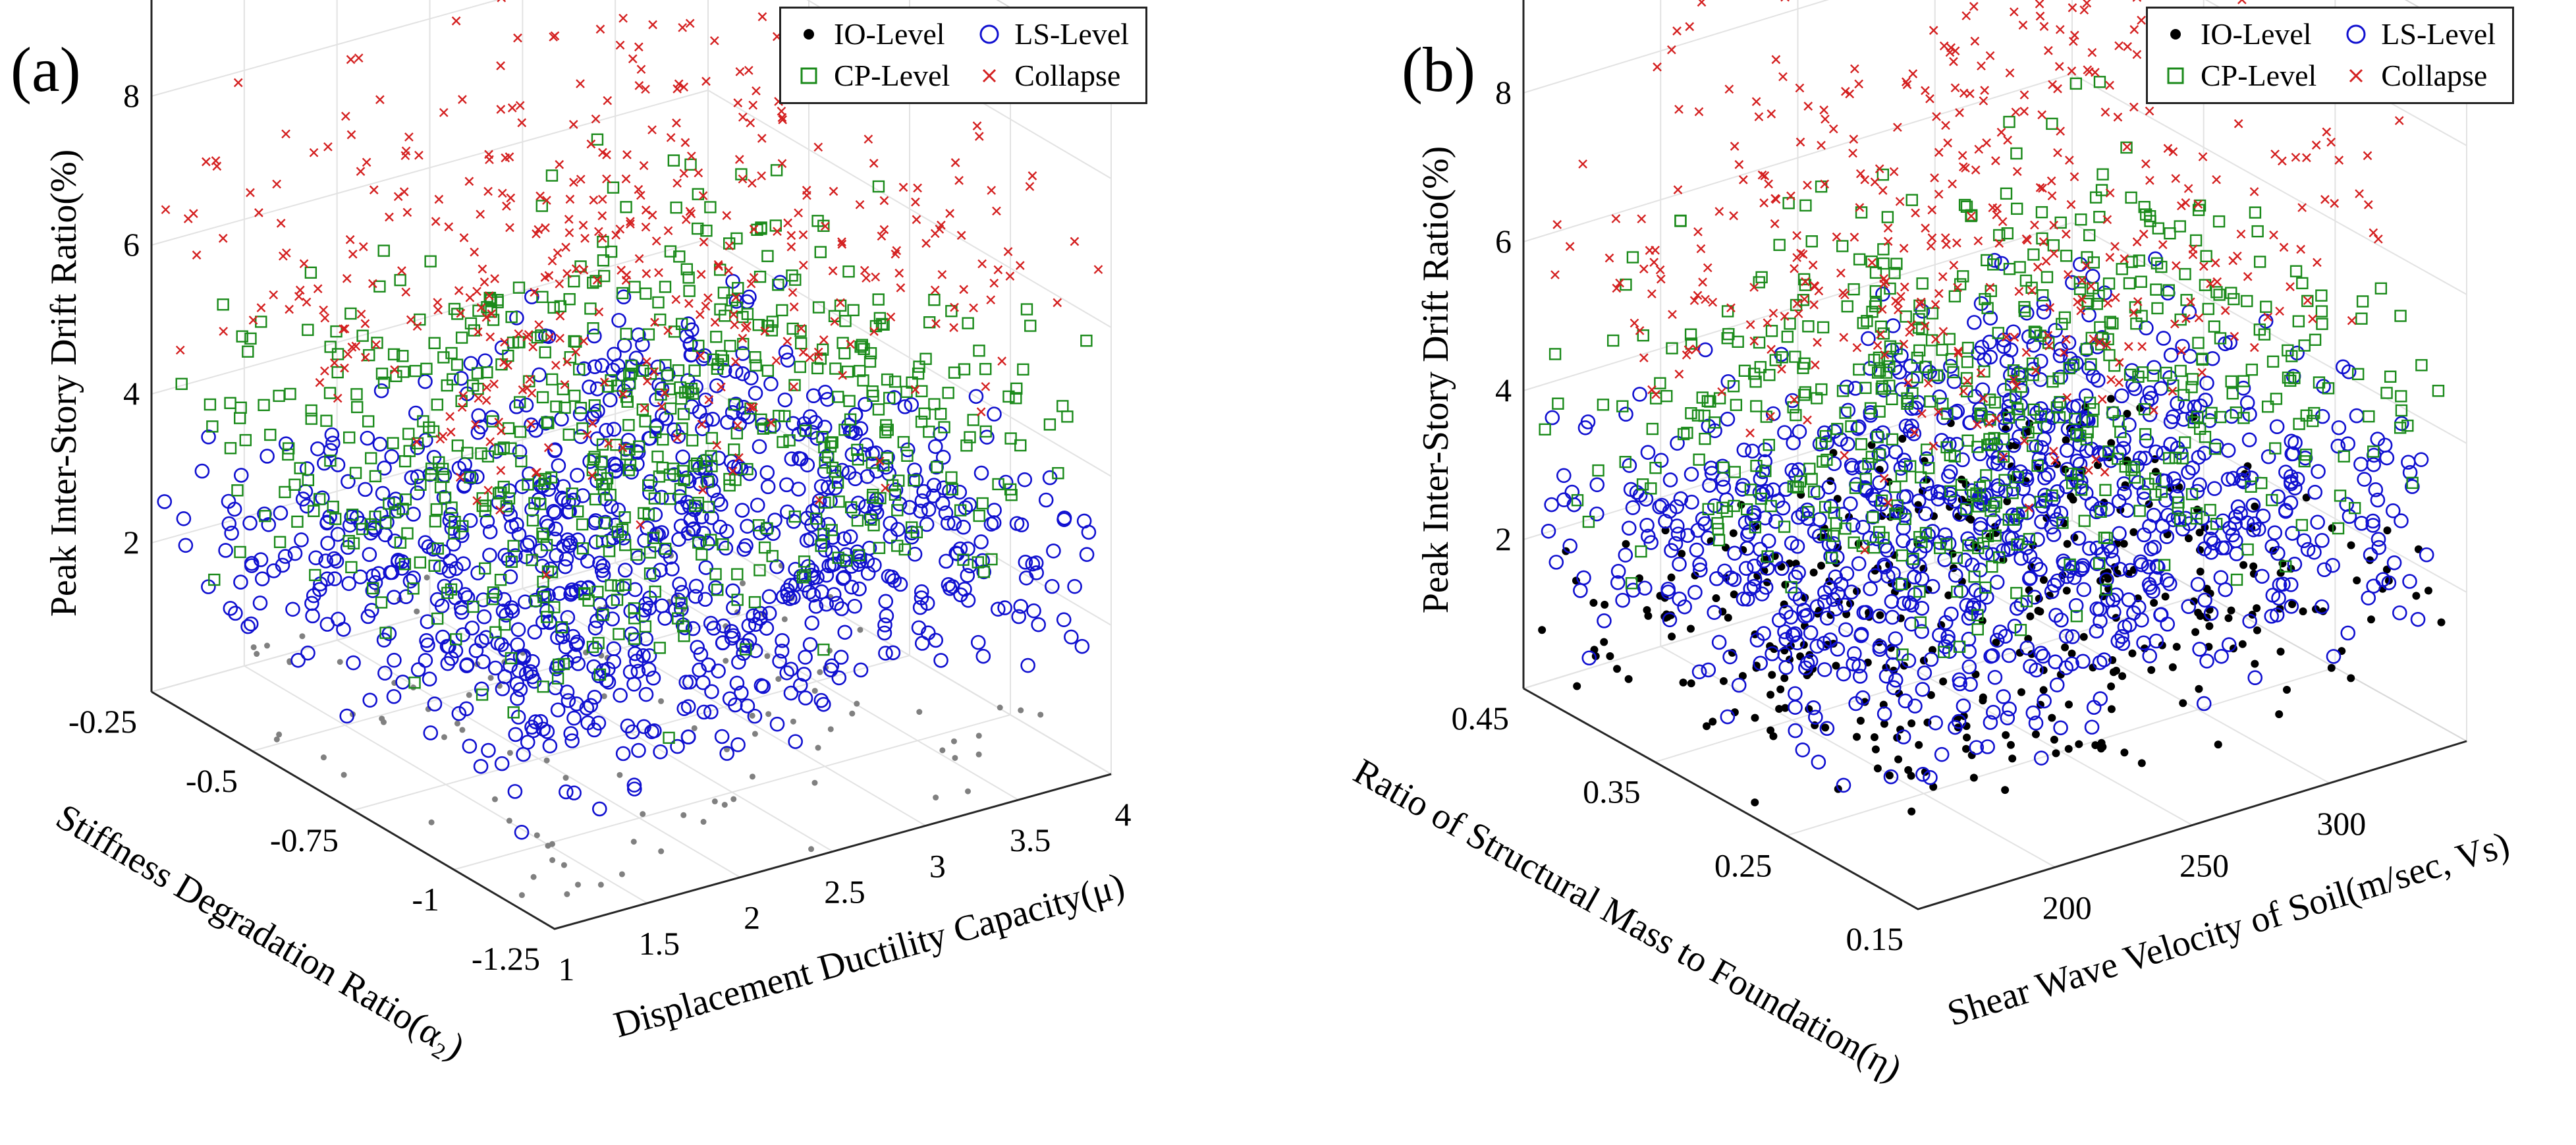 Image resolution: width=2576 pixels, height=1145 pixels. What do you see at coordinates (1072, 34) in the screenshot?
I see `legend-label: LS-Level` at bounding box center [1072, 34].